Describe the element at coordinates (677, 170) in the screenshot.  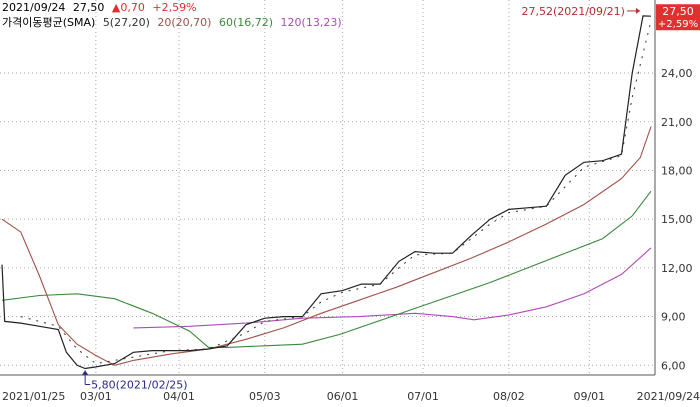
I see `y-tick-label: 18,00` at that location.